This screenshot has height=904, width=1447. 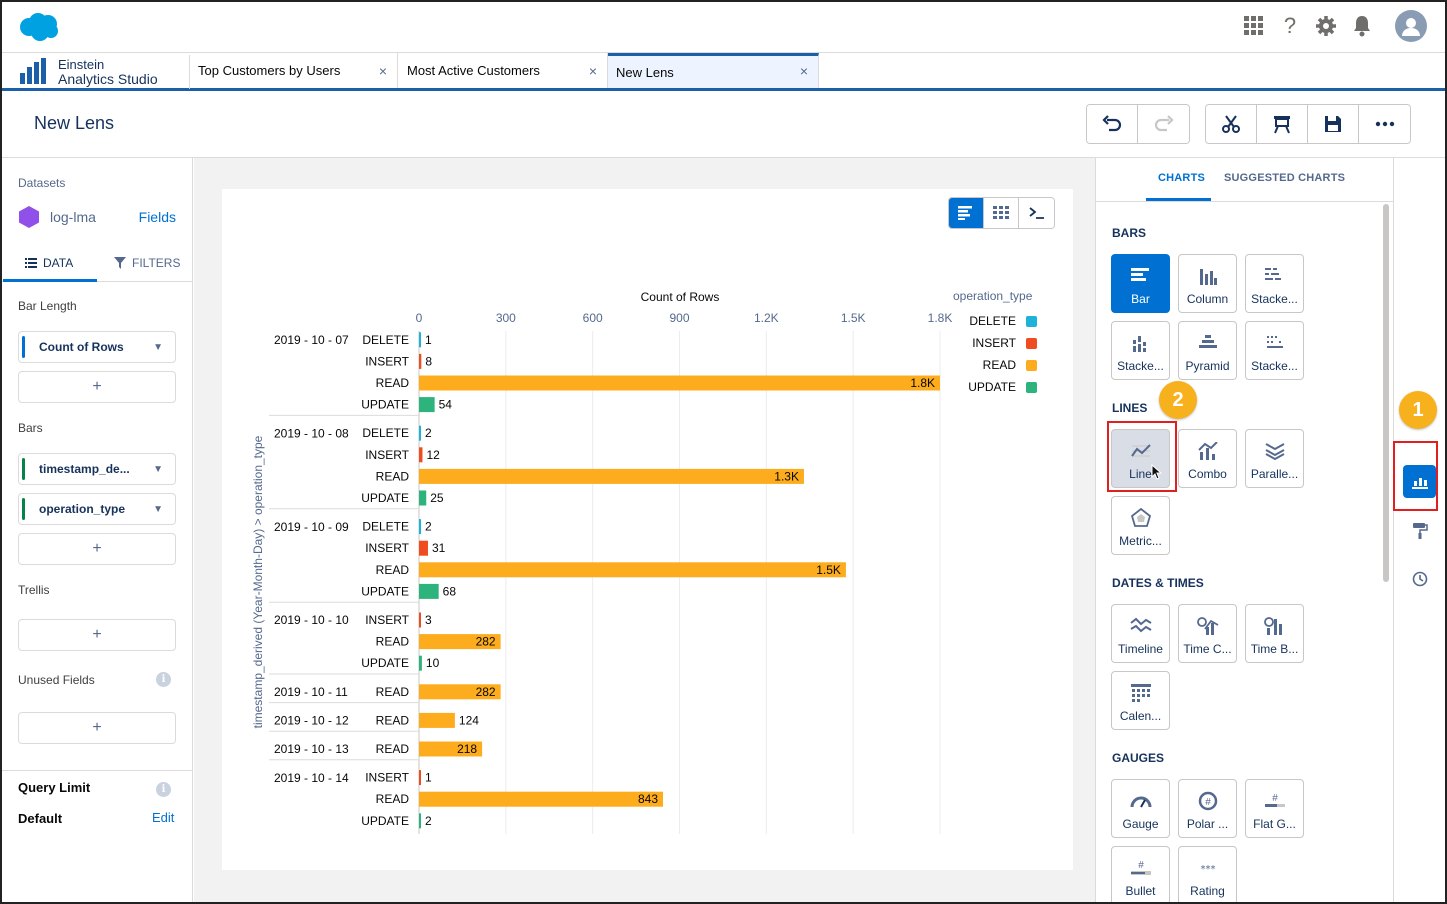 I want to click on bar-chart-icon, so click(x=1139, y=274).